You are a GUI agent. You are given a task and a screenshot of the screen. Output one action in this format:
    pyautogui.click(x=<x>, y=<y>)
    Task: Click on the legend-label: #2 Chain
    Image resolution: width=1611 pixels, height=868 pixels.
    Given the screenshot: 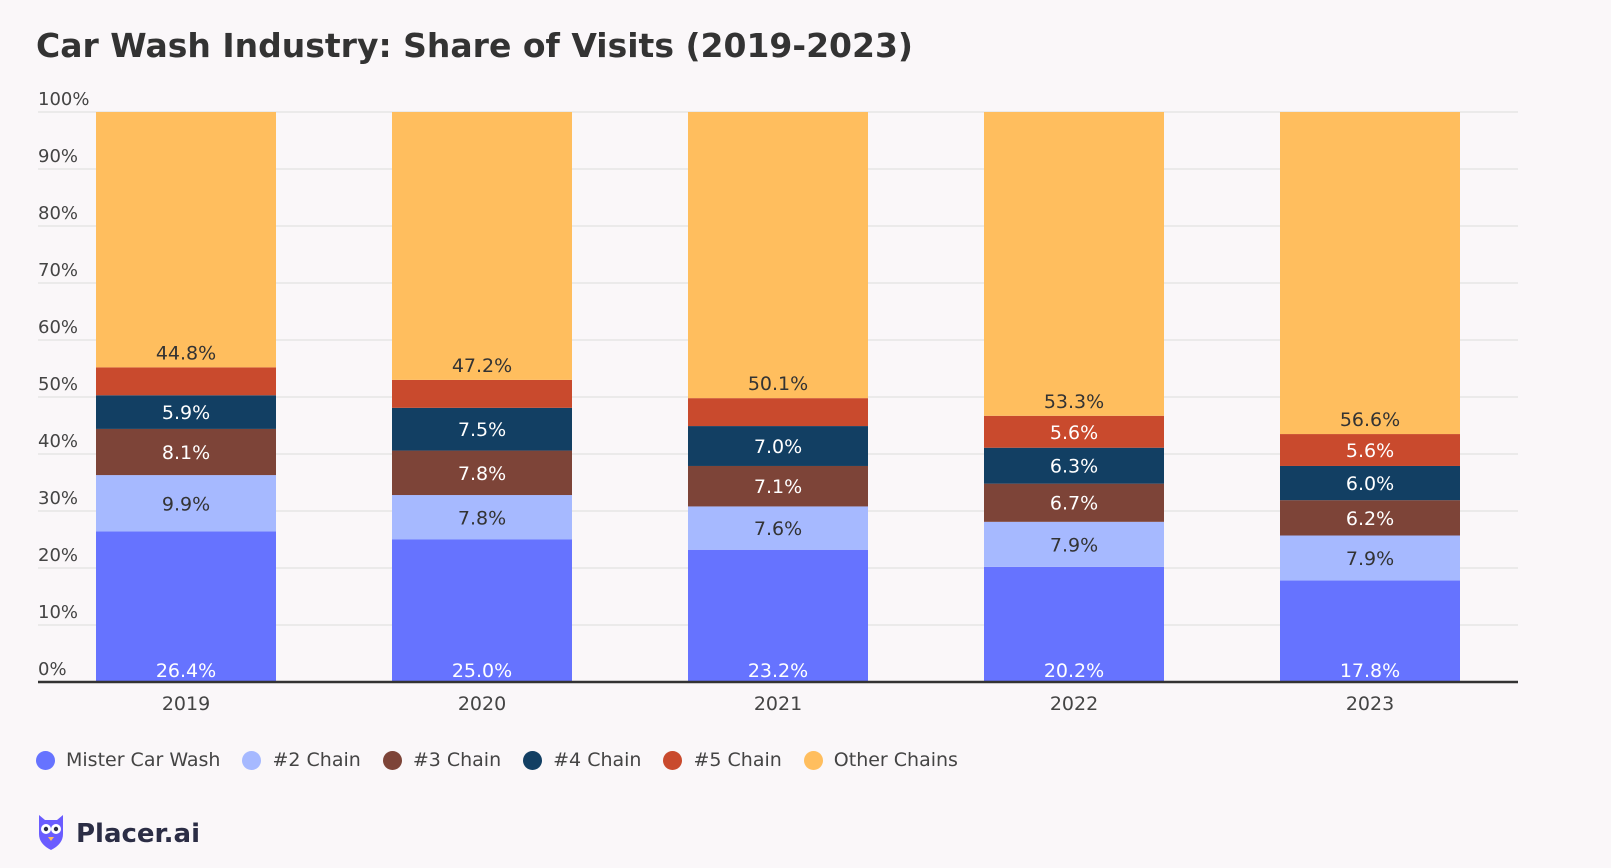 What is the action you would take?
    pyautogui.click(x=316, y=760)
    